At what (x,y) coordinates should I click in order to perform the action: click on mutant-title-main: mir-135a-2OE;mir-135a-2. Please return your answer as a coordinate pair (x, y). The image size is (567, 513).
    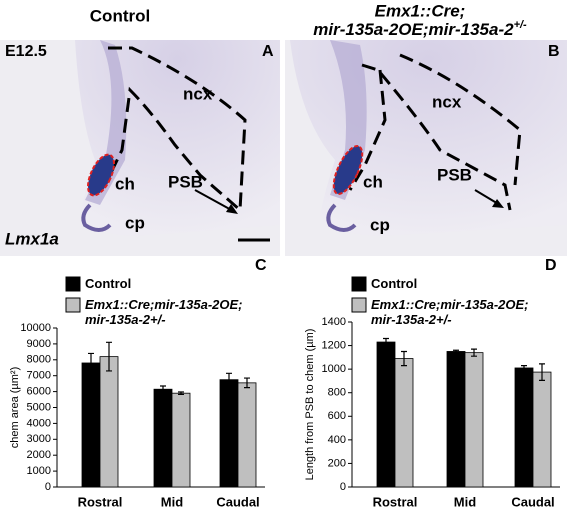
    Looking at the image, I should click on (413, 29).